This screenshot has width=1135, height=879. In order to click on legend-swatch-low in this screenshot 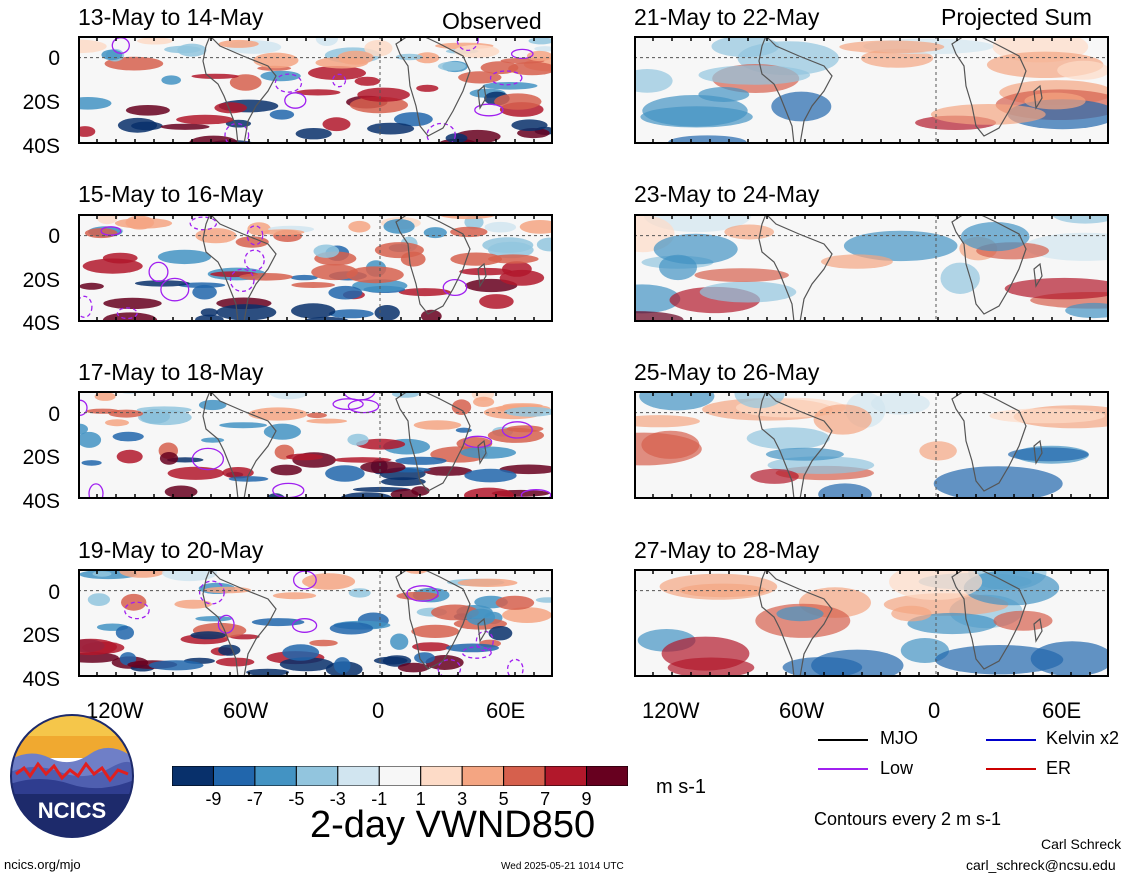, I will do `click(843, 769)`.